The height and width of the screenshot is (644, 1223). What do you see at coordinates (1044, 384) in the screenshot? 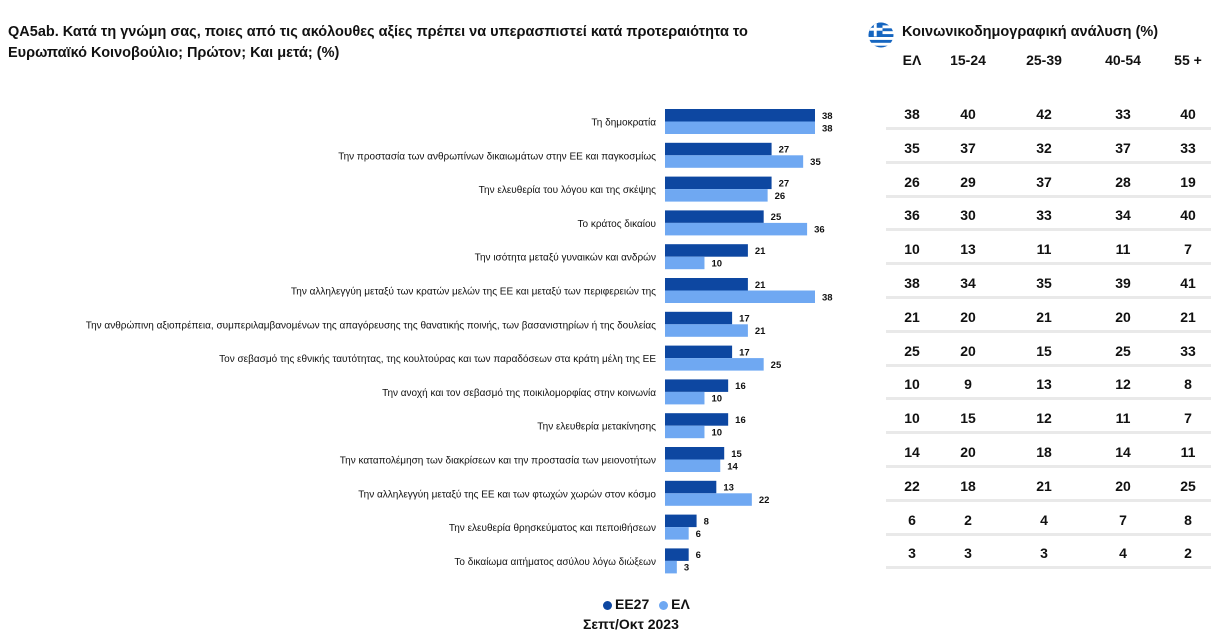
I see `table-cell: 13` at bounding box center [1044, 384].